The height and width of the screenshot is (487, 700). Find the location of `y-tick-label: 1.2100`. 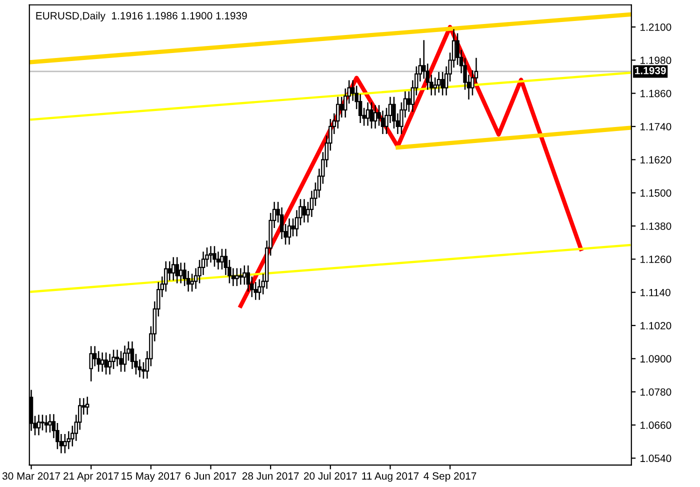

y-tick-label: 1.2100 is located at coordinates (656, 27).